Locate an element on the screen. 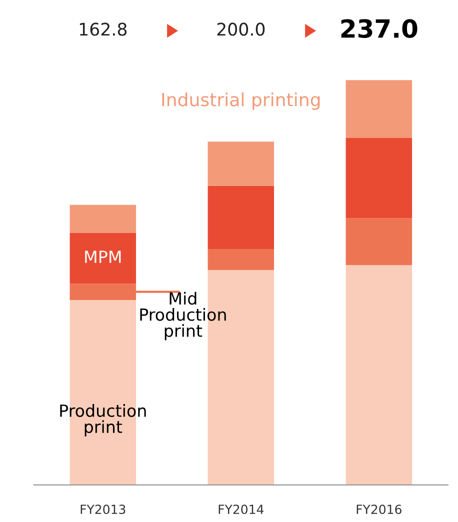 The width and height of the screenshot is (458, 522). x-tick-label: FY2016 is located at coordinates (379, 509).